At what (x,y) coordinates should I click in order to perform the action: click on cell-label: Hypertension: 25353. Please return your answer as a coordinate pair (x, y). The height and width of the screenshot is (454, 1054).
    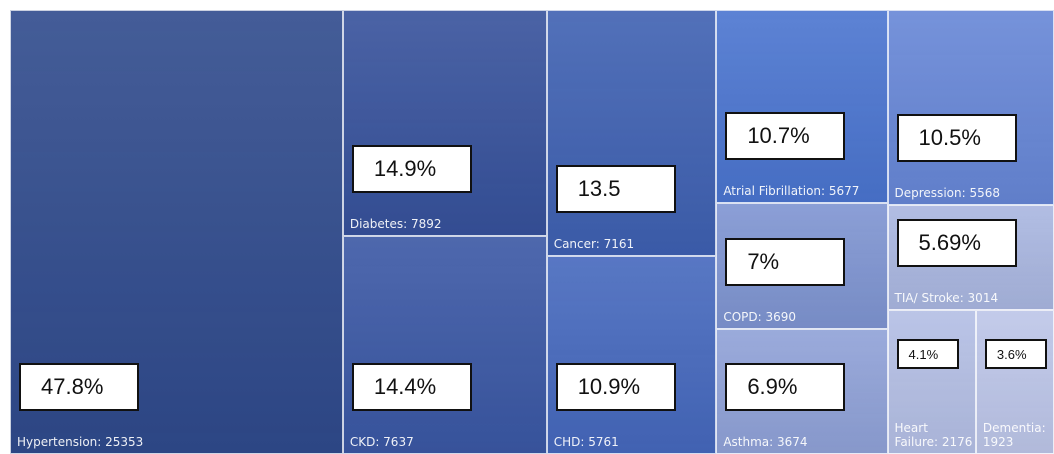
    Looking at the image, I should click on (80, 442).